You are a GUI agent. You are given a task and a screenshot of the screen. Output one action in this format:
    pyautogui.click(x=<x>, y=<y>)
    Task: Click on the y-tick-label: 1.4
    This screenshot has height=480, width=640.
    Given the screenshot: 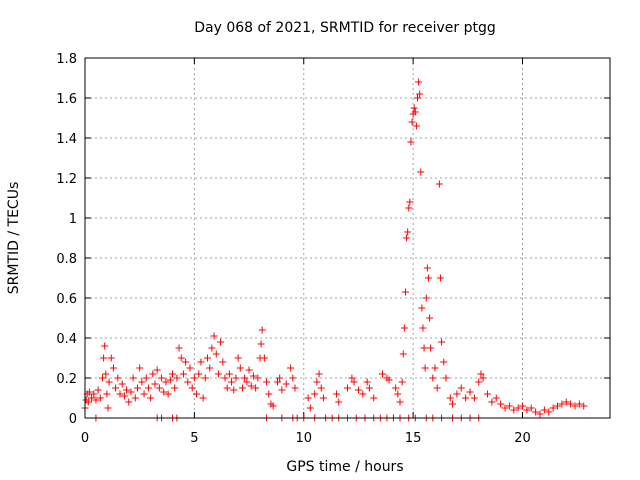 What is the action you would take?
    pyautogui.click(x=66, y=139)
    